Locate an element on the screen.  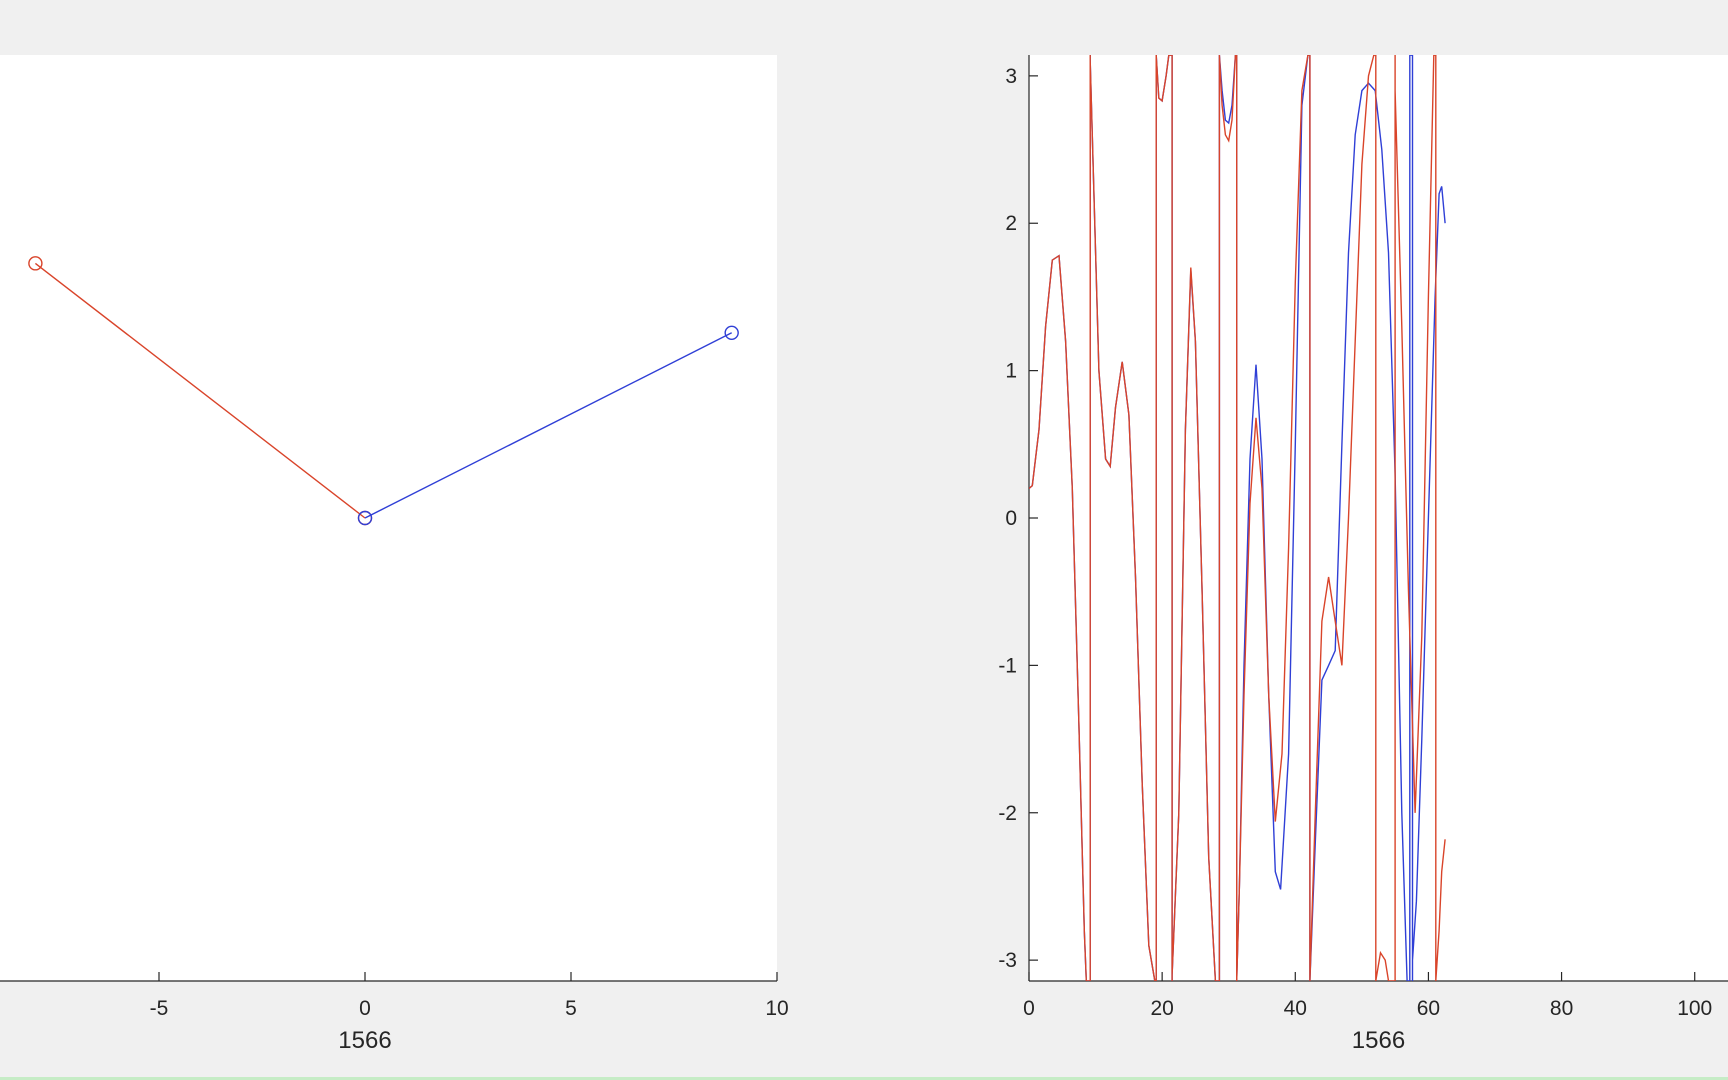
x-tick-label: 40 is located at coordinates (1295, 1008).